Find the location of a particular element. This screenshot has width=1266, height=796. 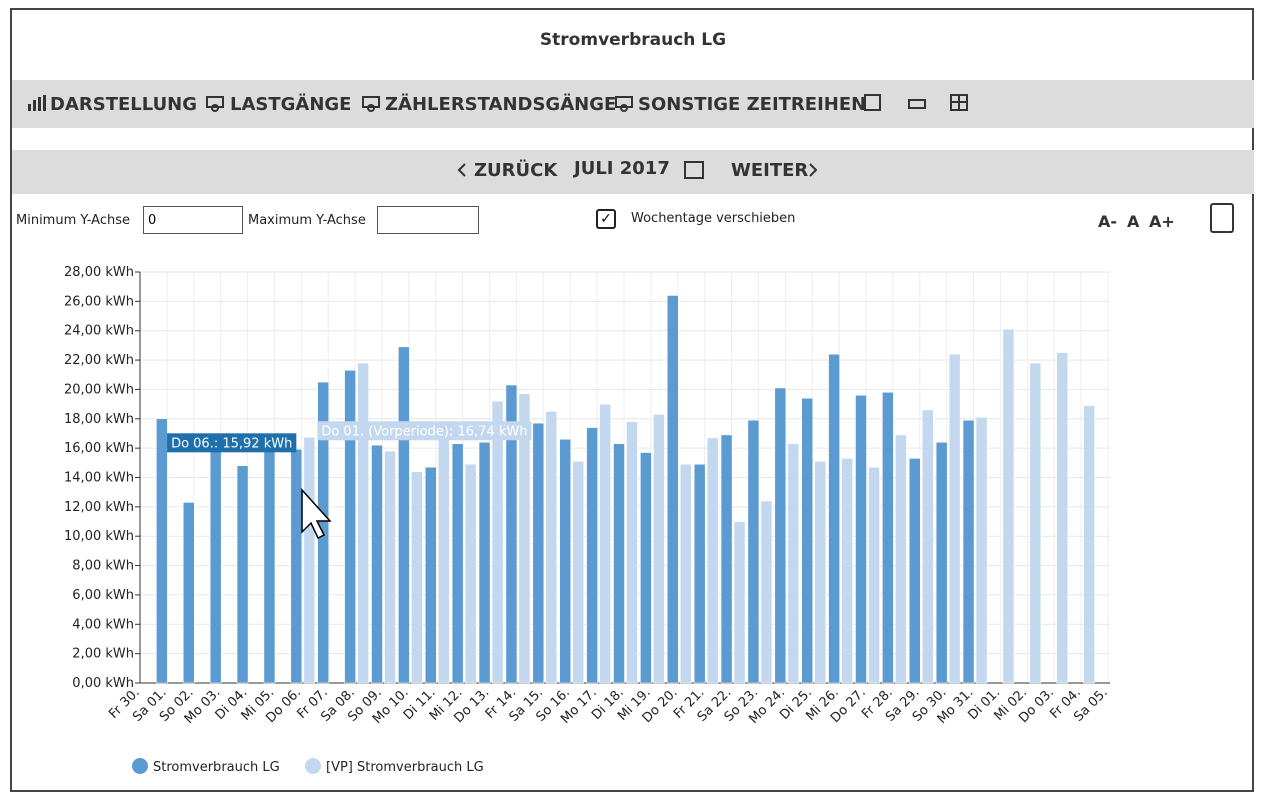

menu-item: ZÄHLERSTANDSGÄNGE is located at coordinates (501, 104).